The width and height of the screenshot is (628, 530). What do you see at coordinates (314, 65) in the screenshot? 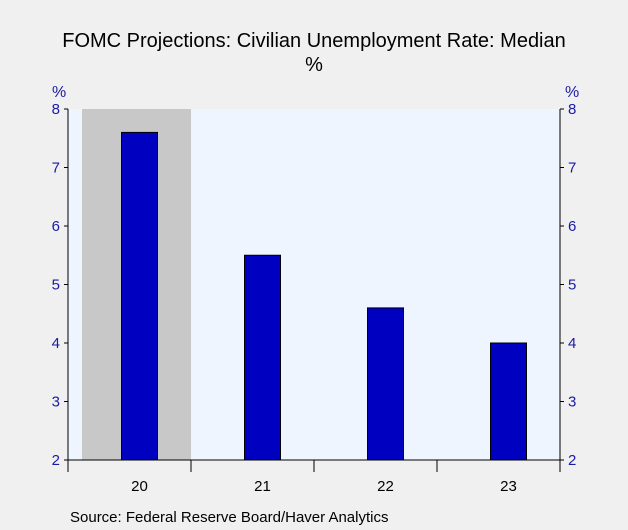
I see `chart-subtitle: %` at bounding box center [314, 65].